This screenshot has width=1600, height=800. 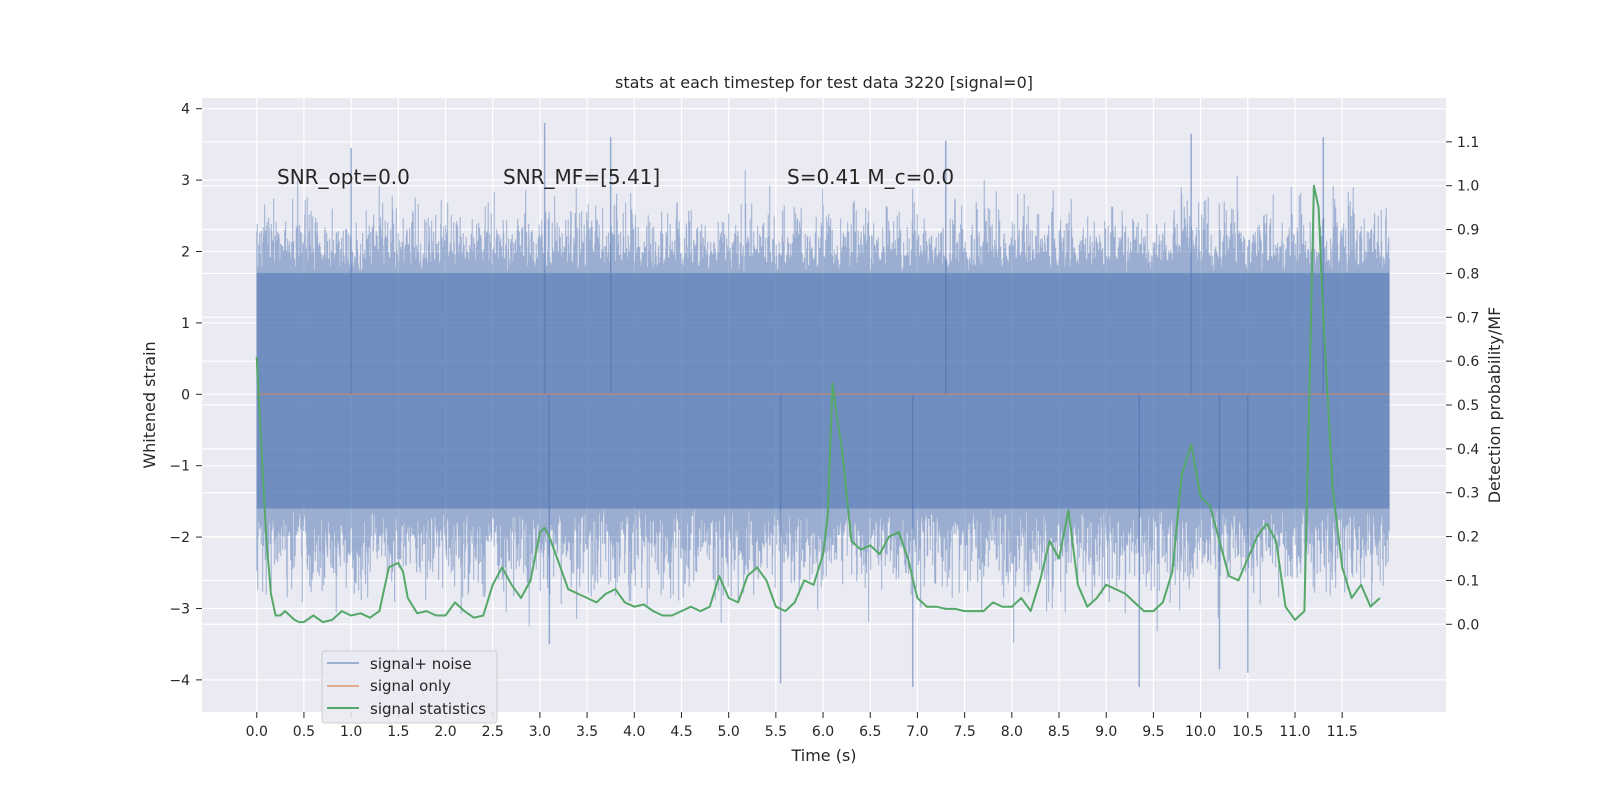 I want to click on legend-label-signal-statistics: signal statistics, so click(x=428, y=709).